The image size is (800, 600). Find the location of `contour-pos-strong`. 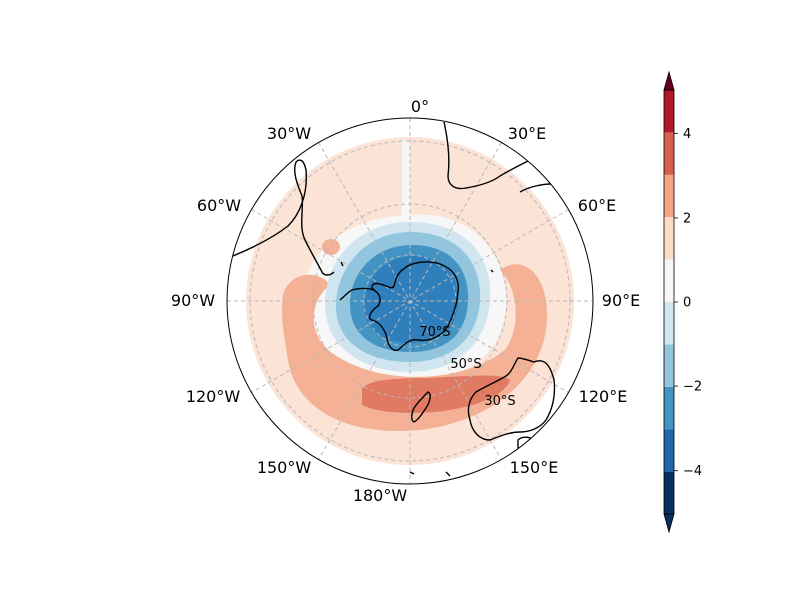

contour-pos-strong is located at coordinates (435, 394).